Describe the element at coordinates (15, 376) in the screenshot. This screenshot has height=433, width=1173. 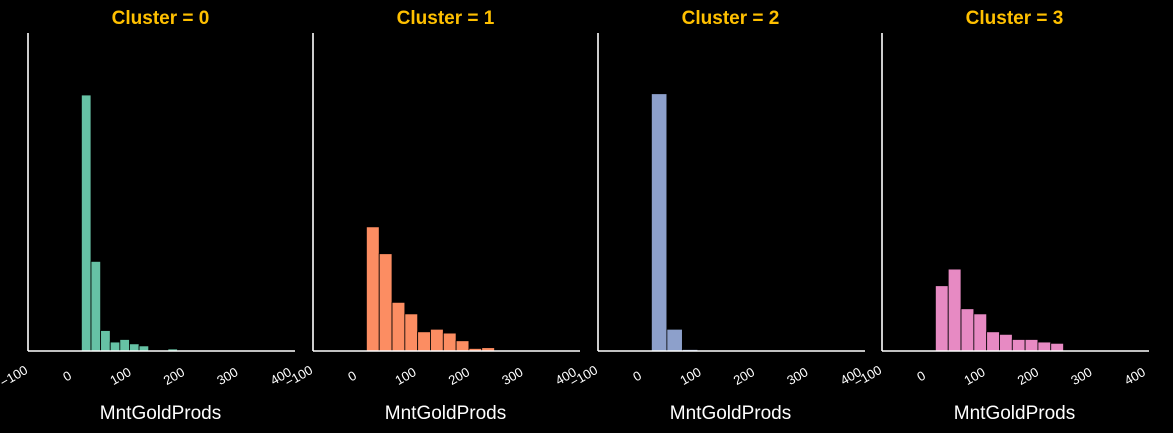
I see `x-tick-label: −100` at that location.